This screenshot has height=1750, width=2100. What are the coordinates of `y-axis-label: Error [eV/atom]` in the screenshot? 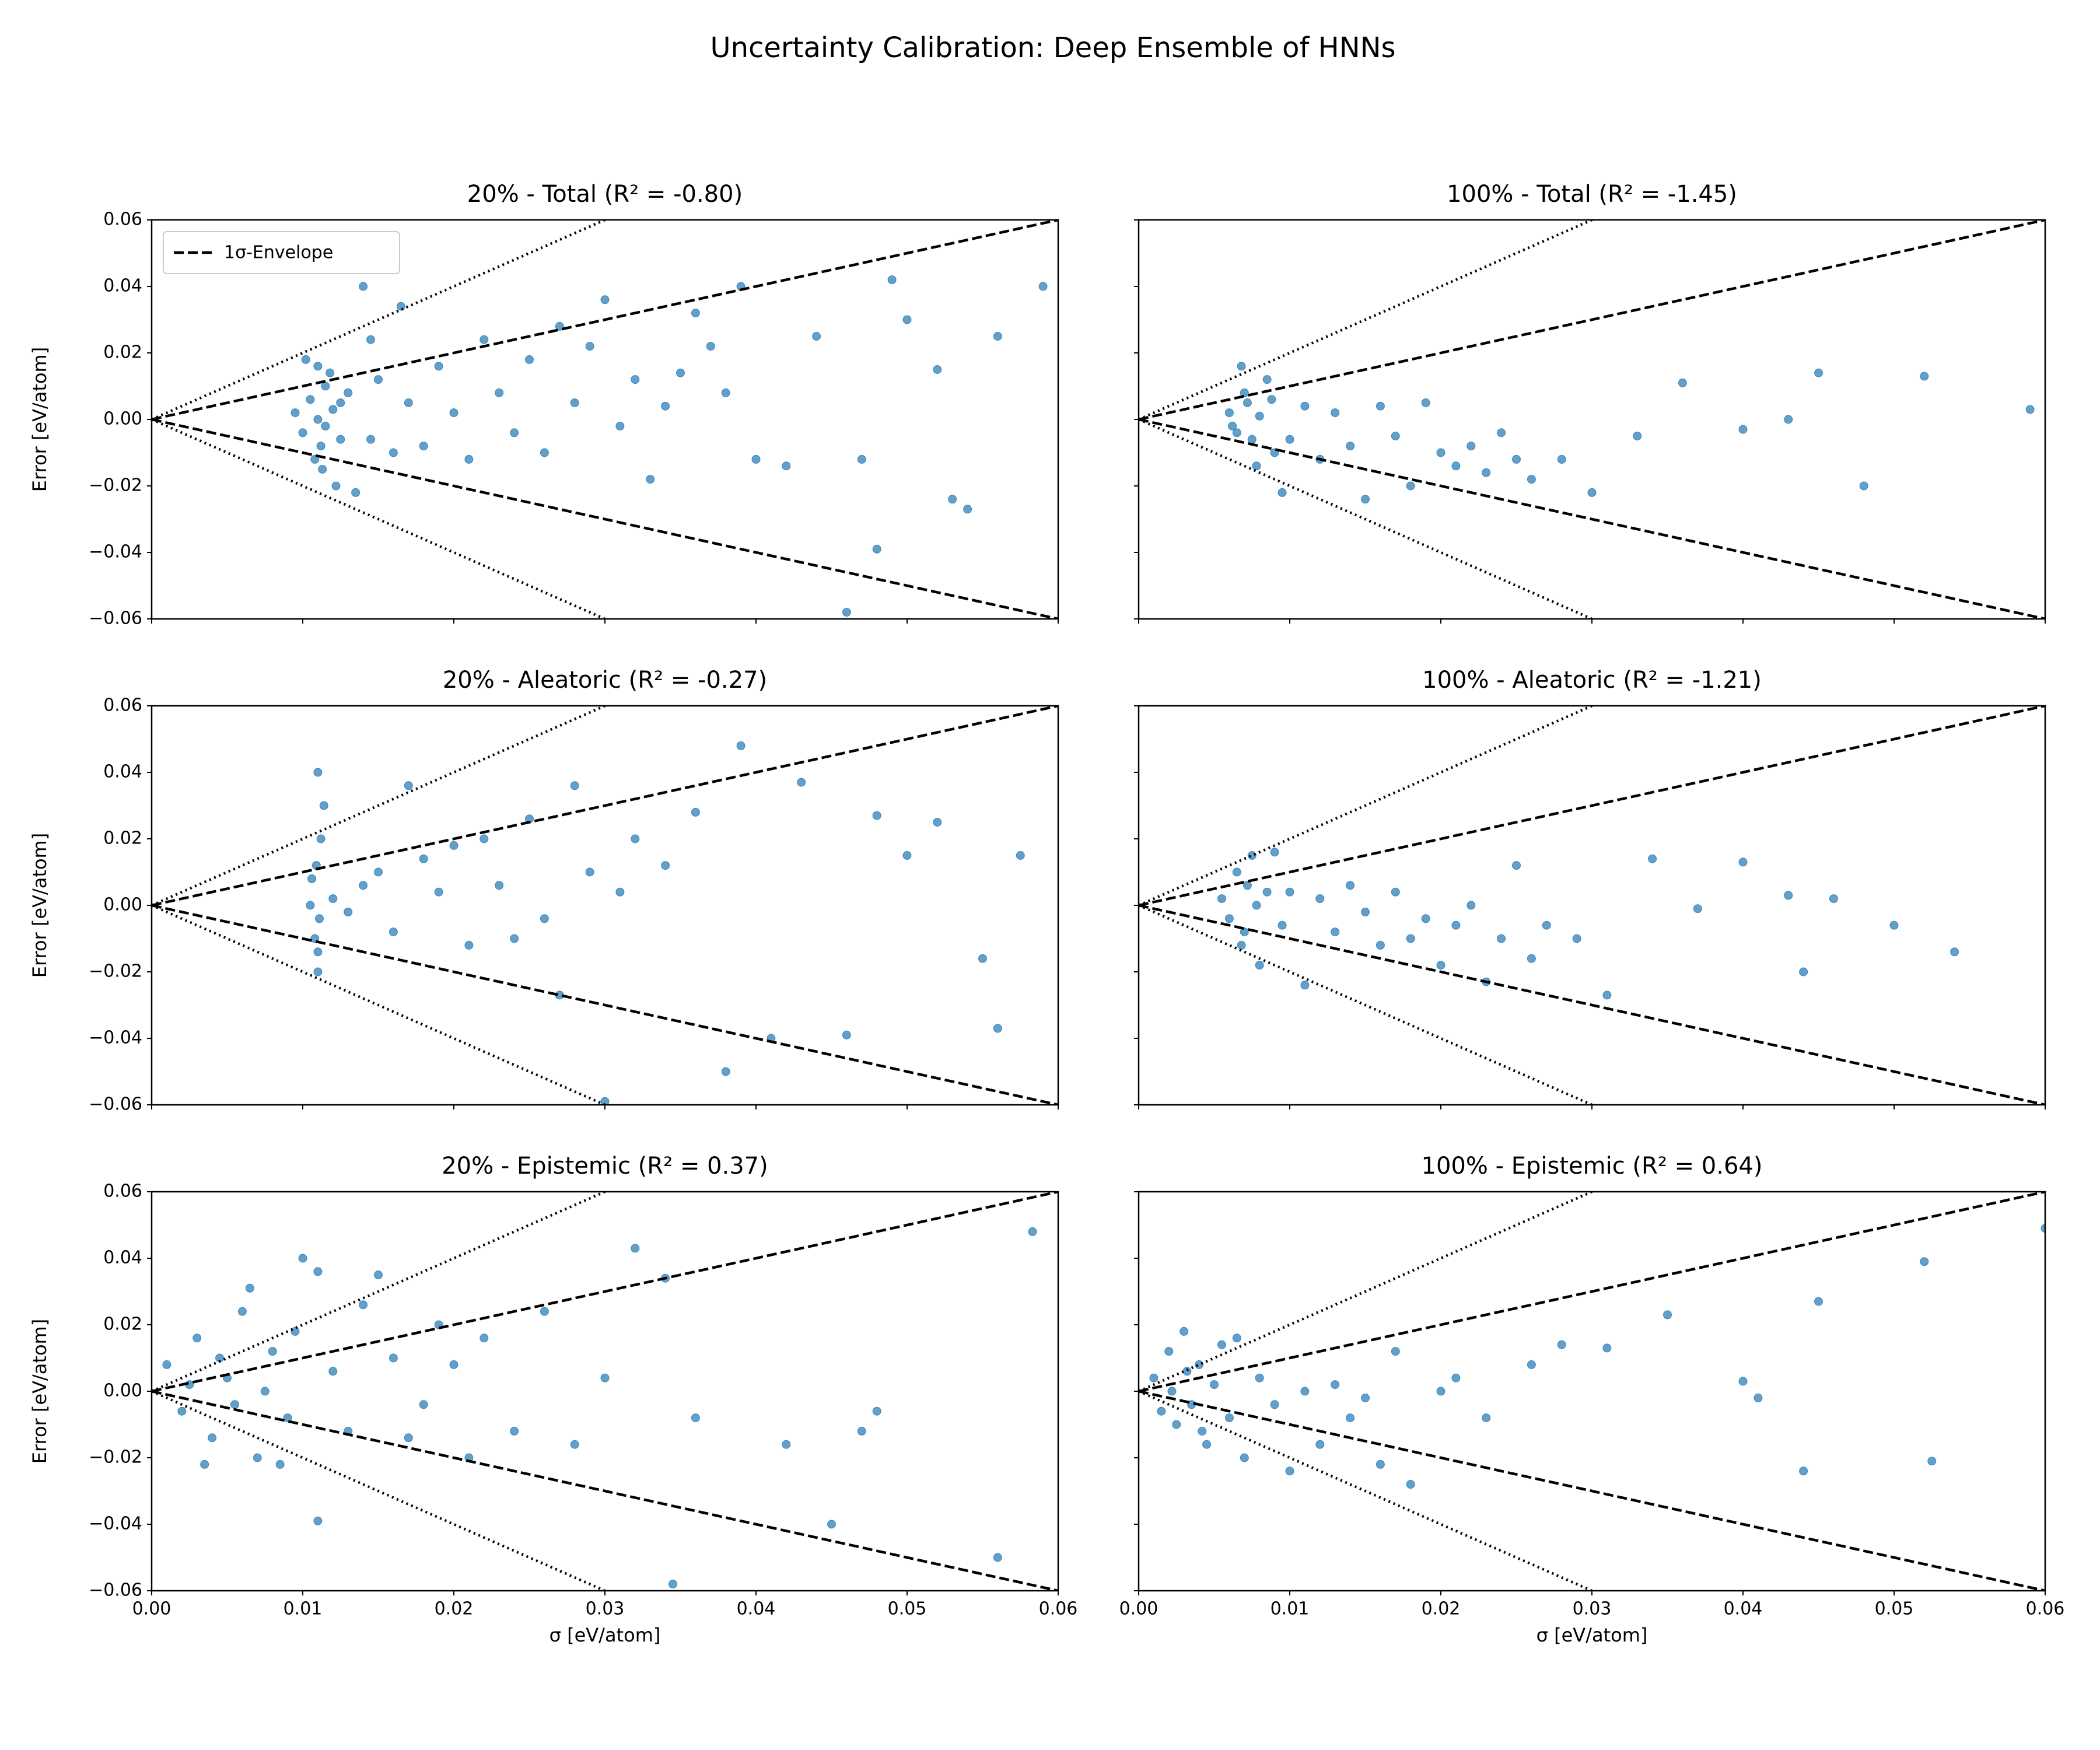 It's located at (40, 1391).